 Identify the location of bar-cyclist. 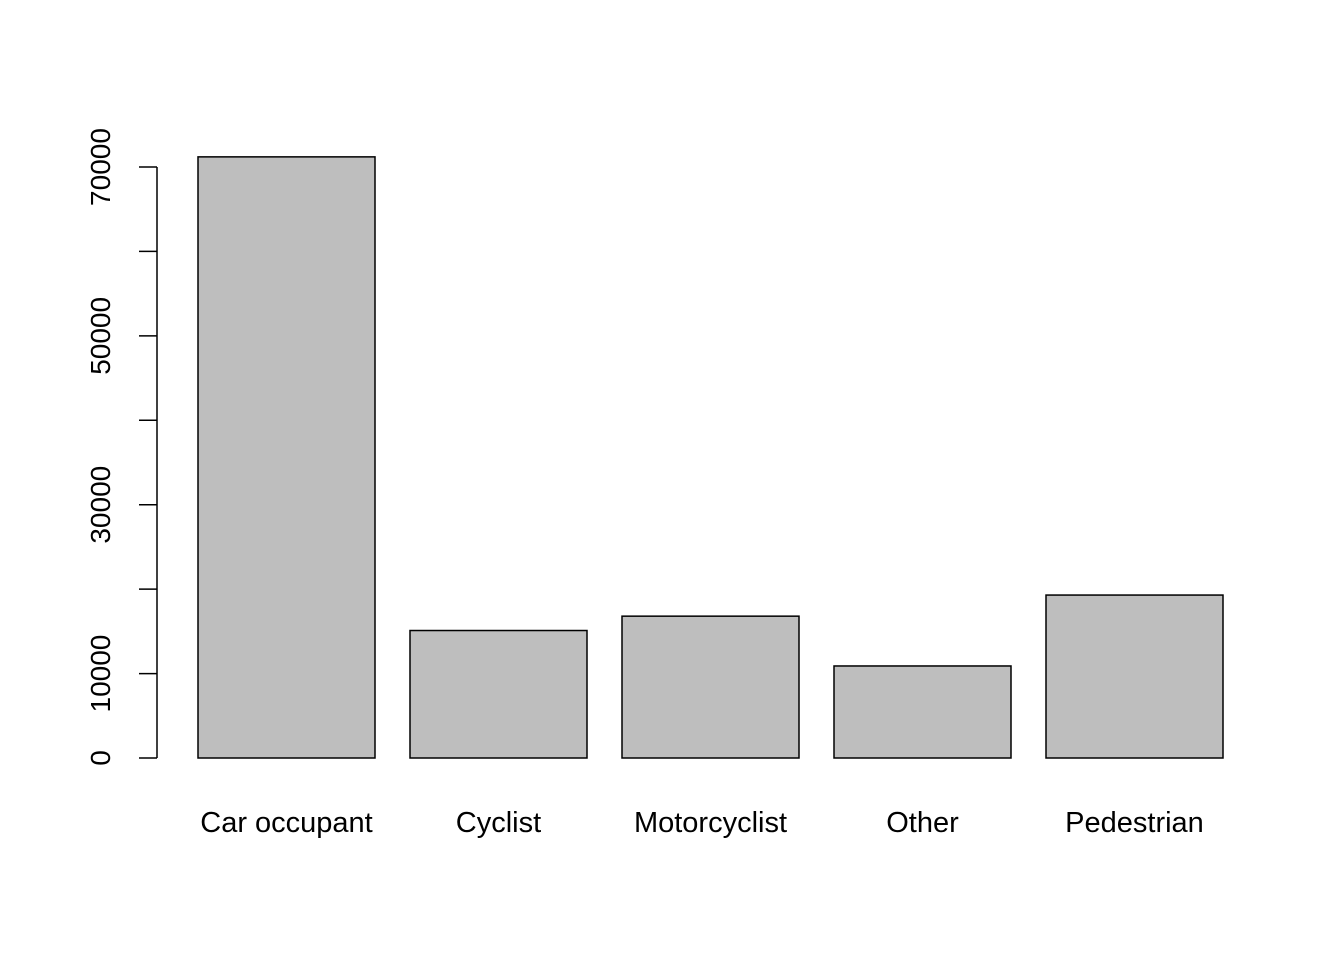
(498, 694).